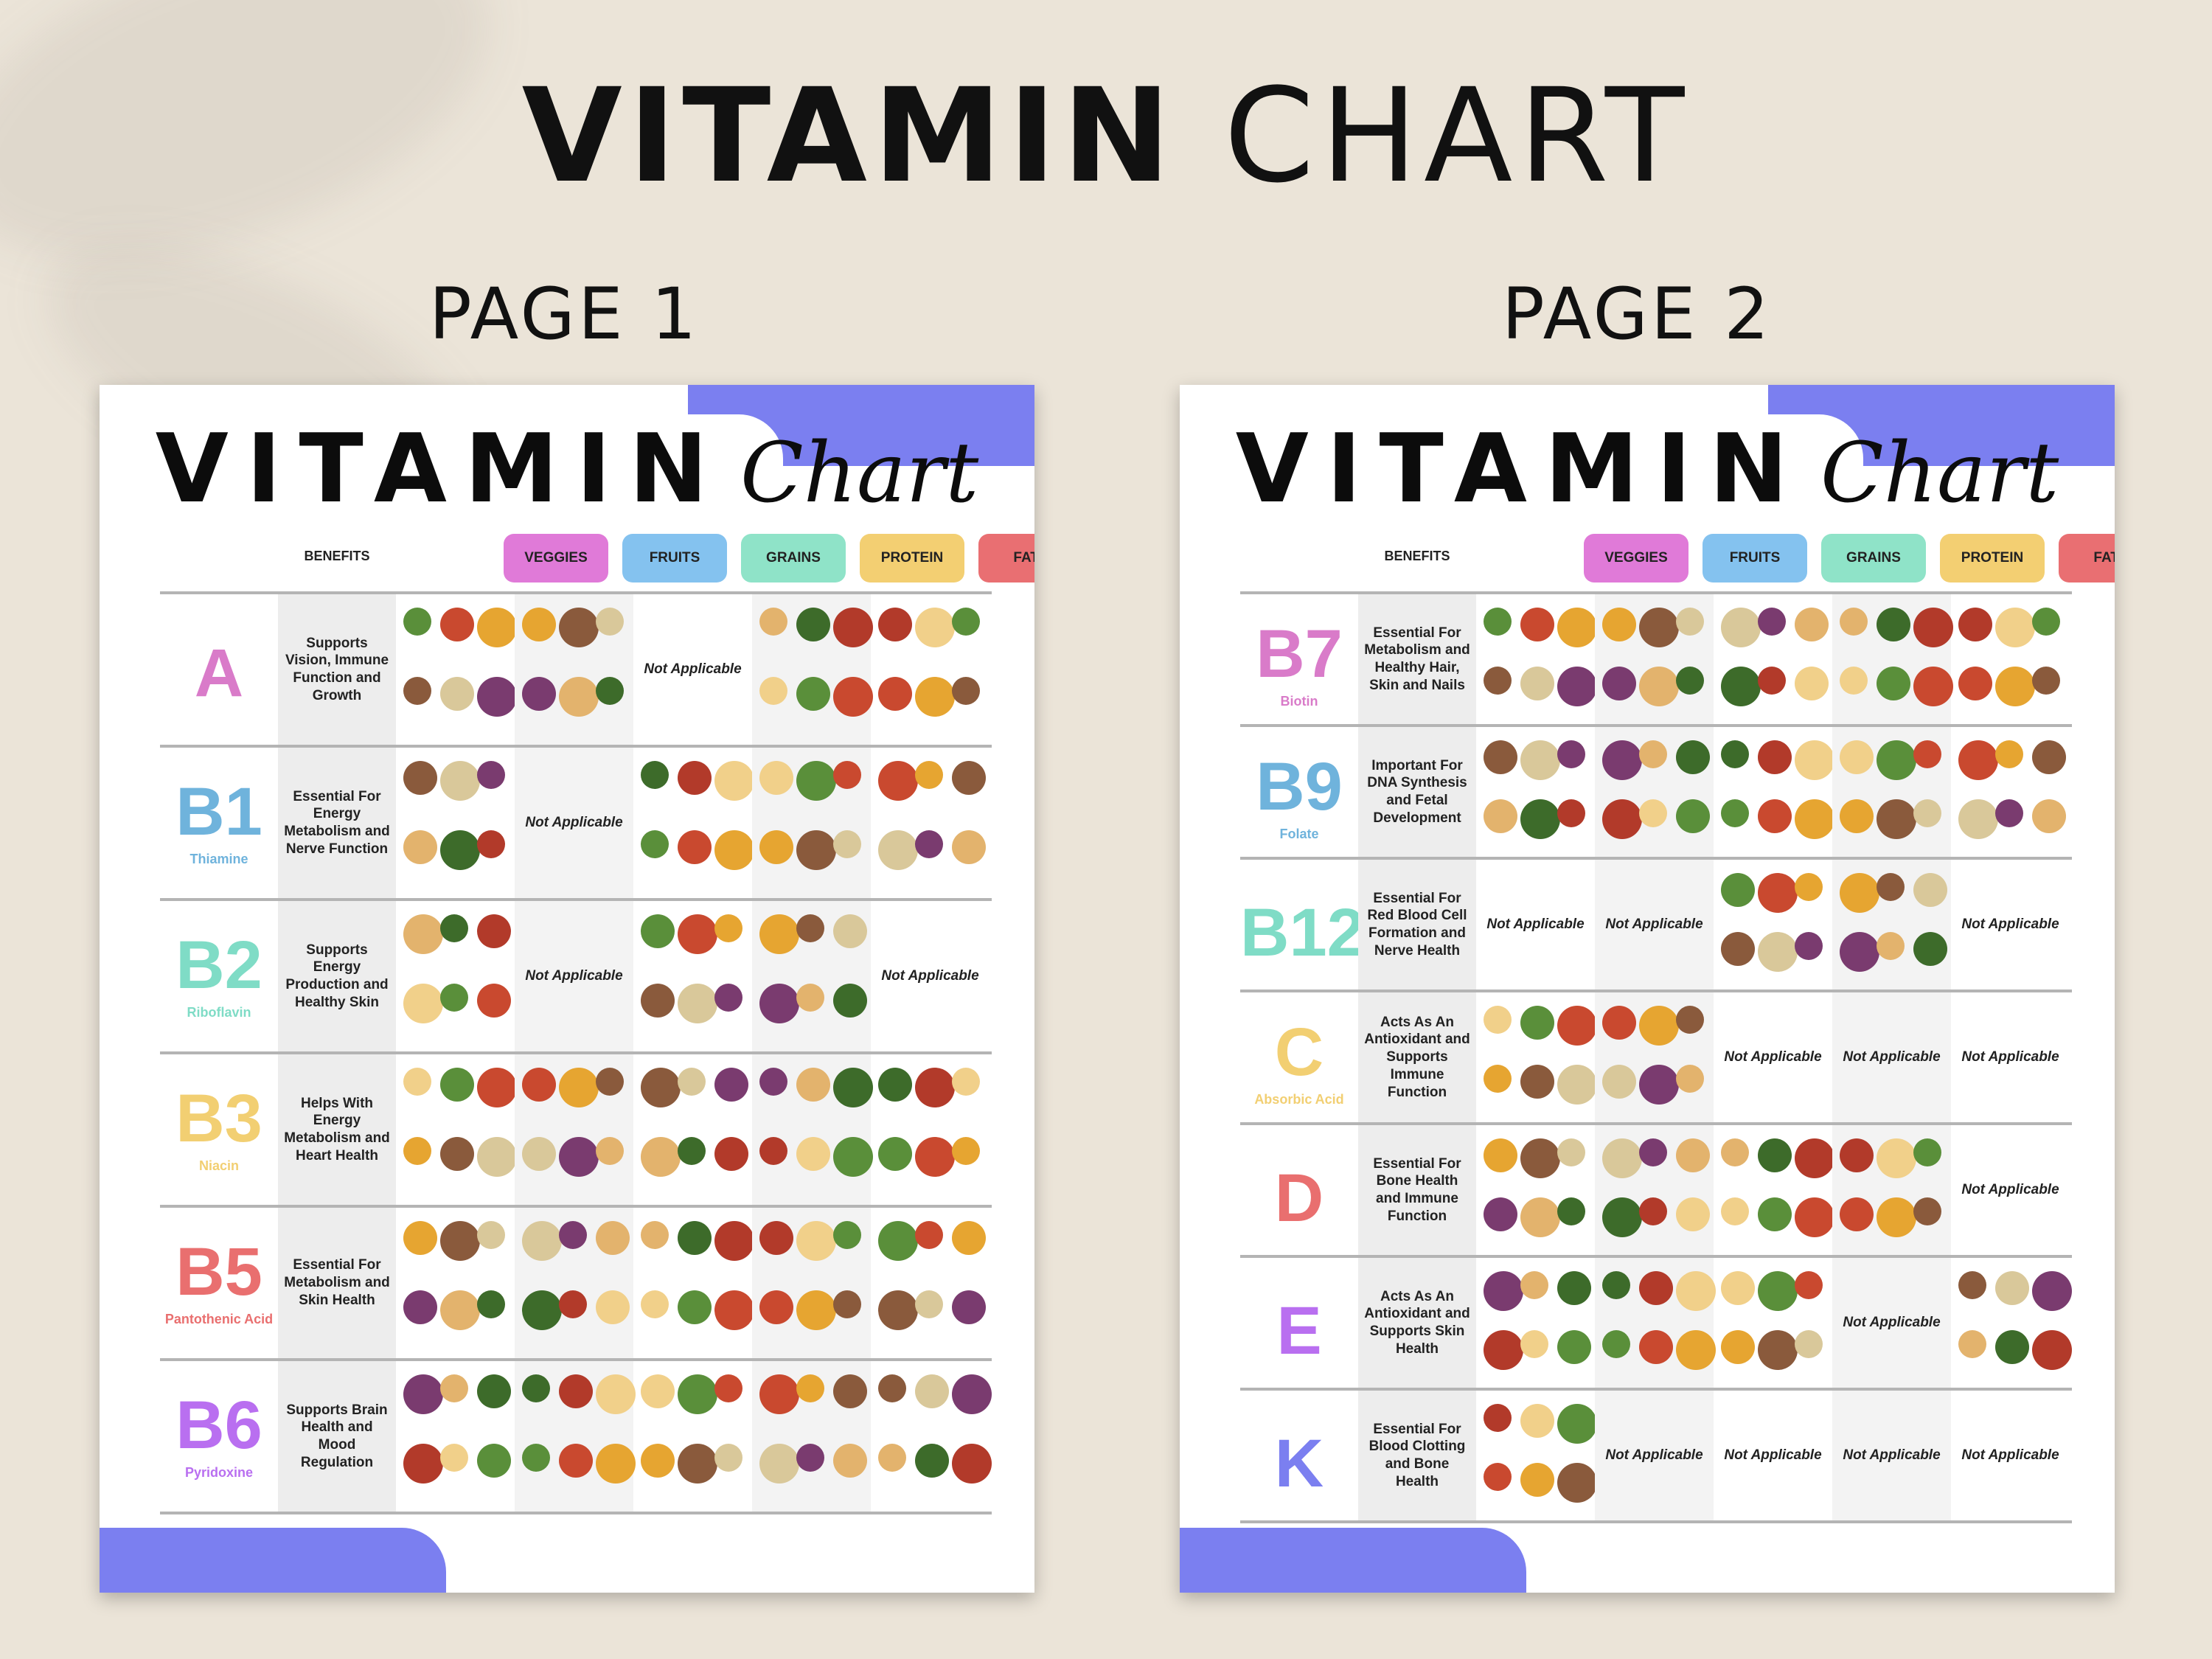 The height and width of the screenshot is (1659, 2212). I want to click on vitamin-letter: B2, so click(218, 965).